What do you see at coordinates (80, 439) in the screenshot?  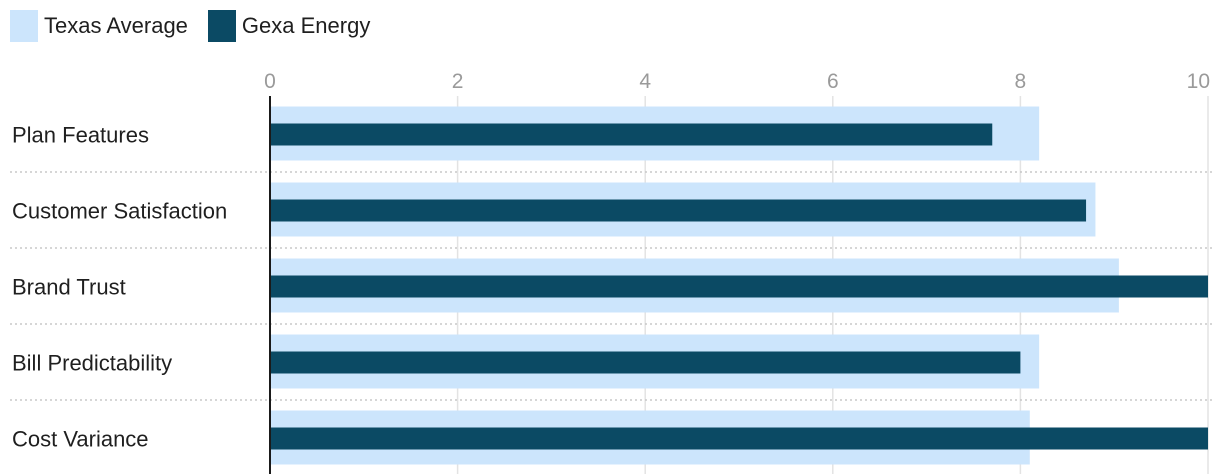 I see `category-label: Cost Variance` at bounding box center [80, 439].